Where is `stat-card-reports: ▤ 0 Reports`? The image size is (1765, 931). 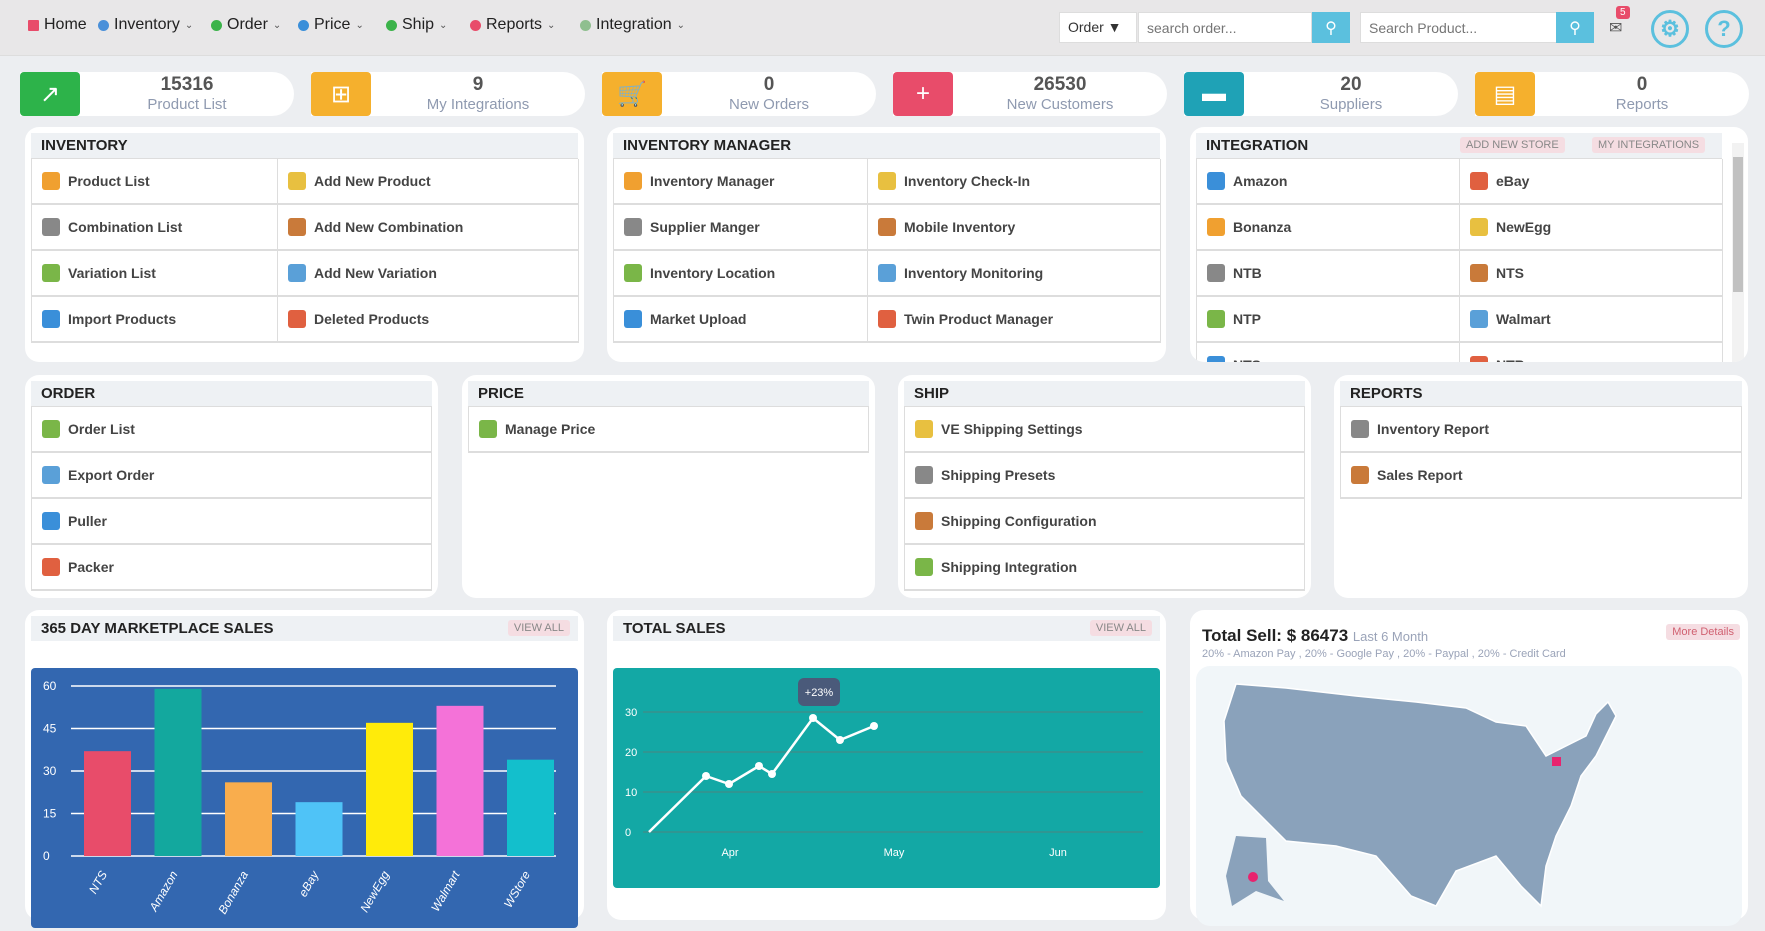 stat-card-reports: ▤ 0 Reports is located at coordinates (1612, 94).